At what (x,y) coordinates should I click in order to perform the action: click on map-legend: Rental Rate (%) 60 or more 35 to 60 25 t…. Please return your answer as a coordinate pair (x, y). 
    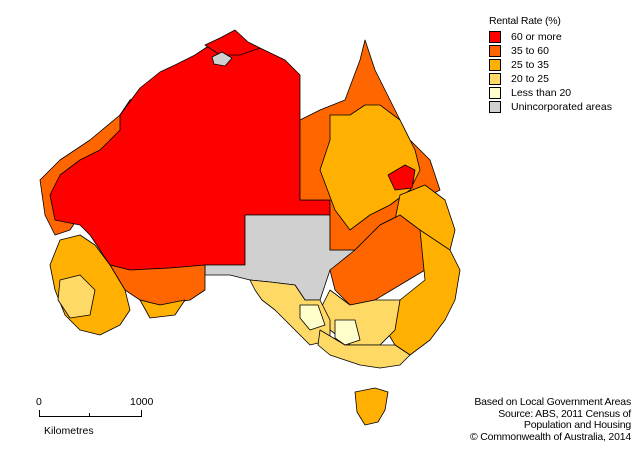
    Looking at the image, I should click on (550, 64).